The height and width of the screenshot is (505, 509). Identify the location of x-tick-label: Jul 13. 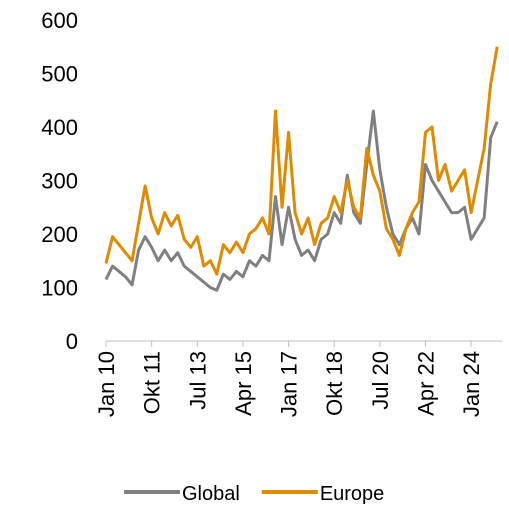
(197, 380).